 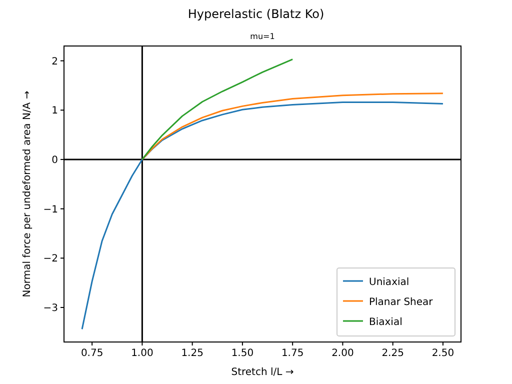 What do you see at coordinates (292, 353) in the screenshot?
I see `x-tick-label: 1.75` at bounding box center [292, 353].